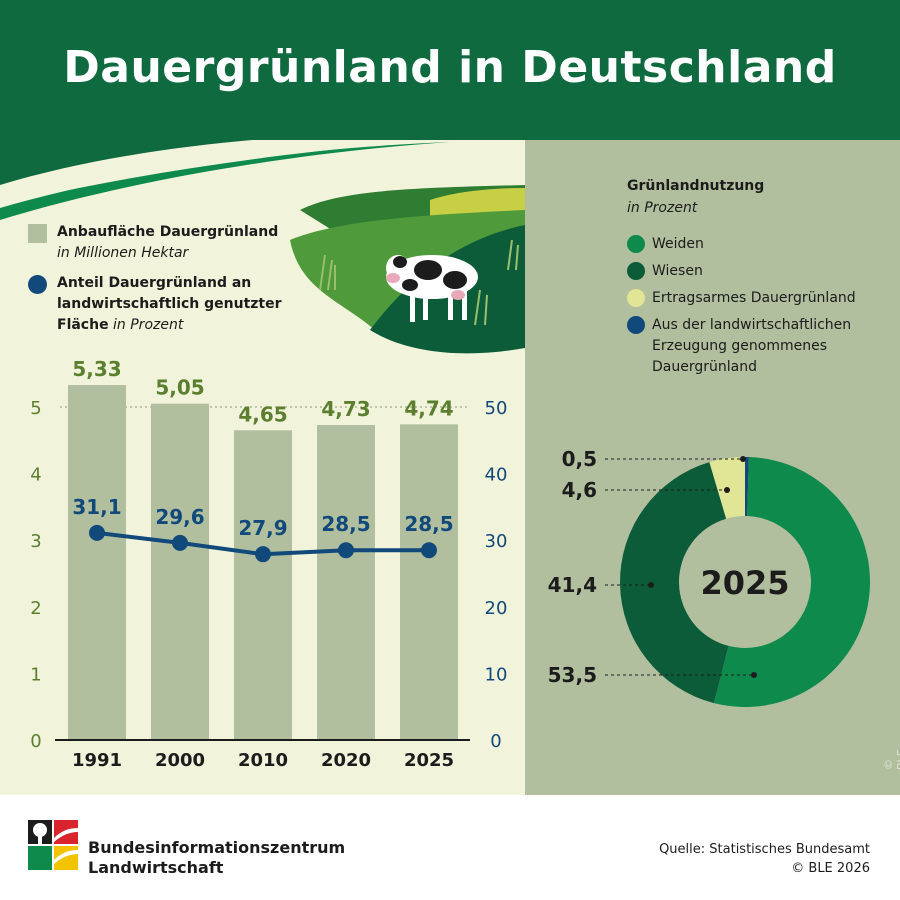  What do you see at coordinates (123, 253) in the screenshot?
I see `legend-bar-unit: in Millionen Hektar` at bounding box center [123, 253].